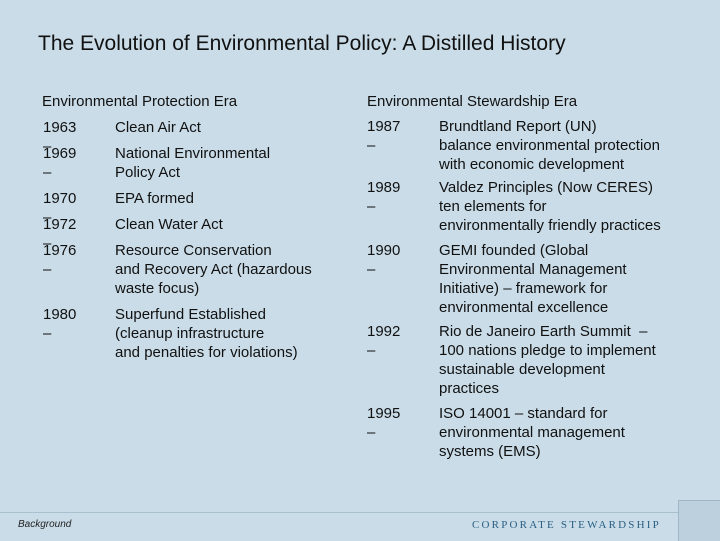  I want to click on entry-year: 1992 –, so click(384, 341).